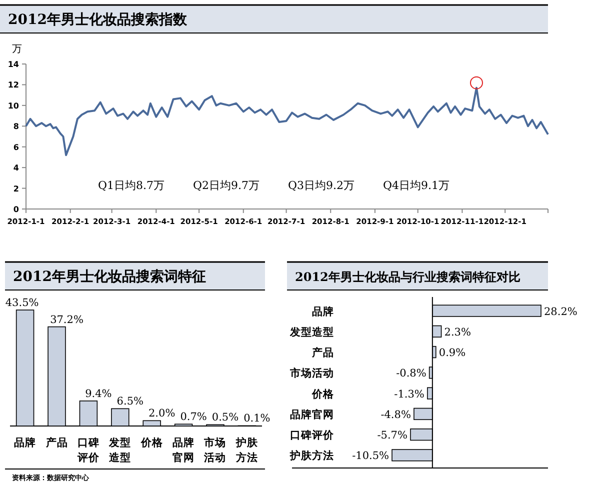 Image resolution: width=591 pixels, height=489 pixels. What do you see at coordinates (17, 49) in the screenshot?
I see `y-axis-title: 万` at bounding box center [17, 49].